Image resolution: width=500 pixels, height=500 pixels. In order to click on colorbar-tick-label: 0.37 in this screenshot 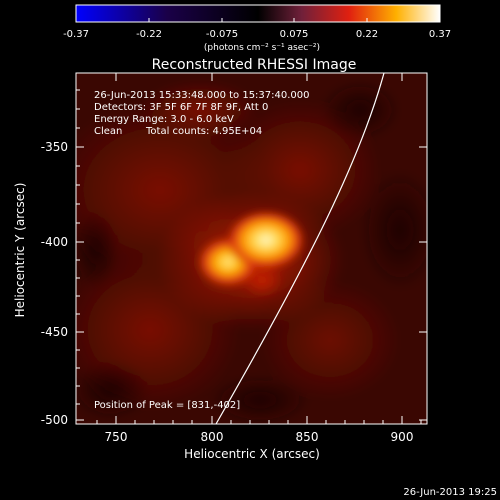, I will do `click(440, 34)`.